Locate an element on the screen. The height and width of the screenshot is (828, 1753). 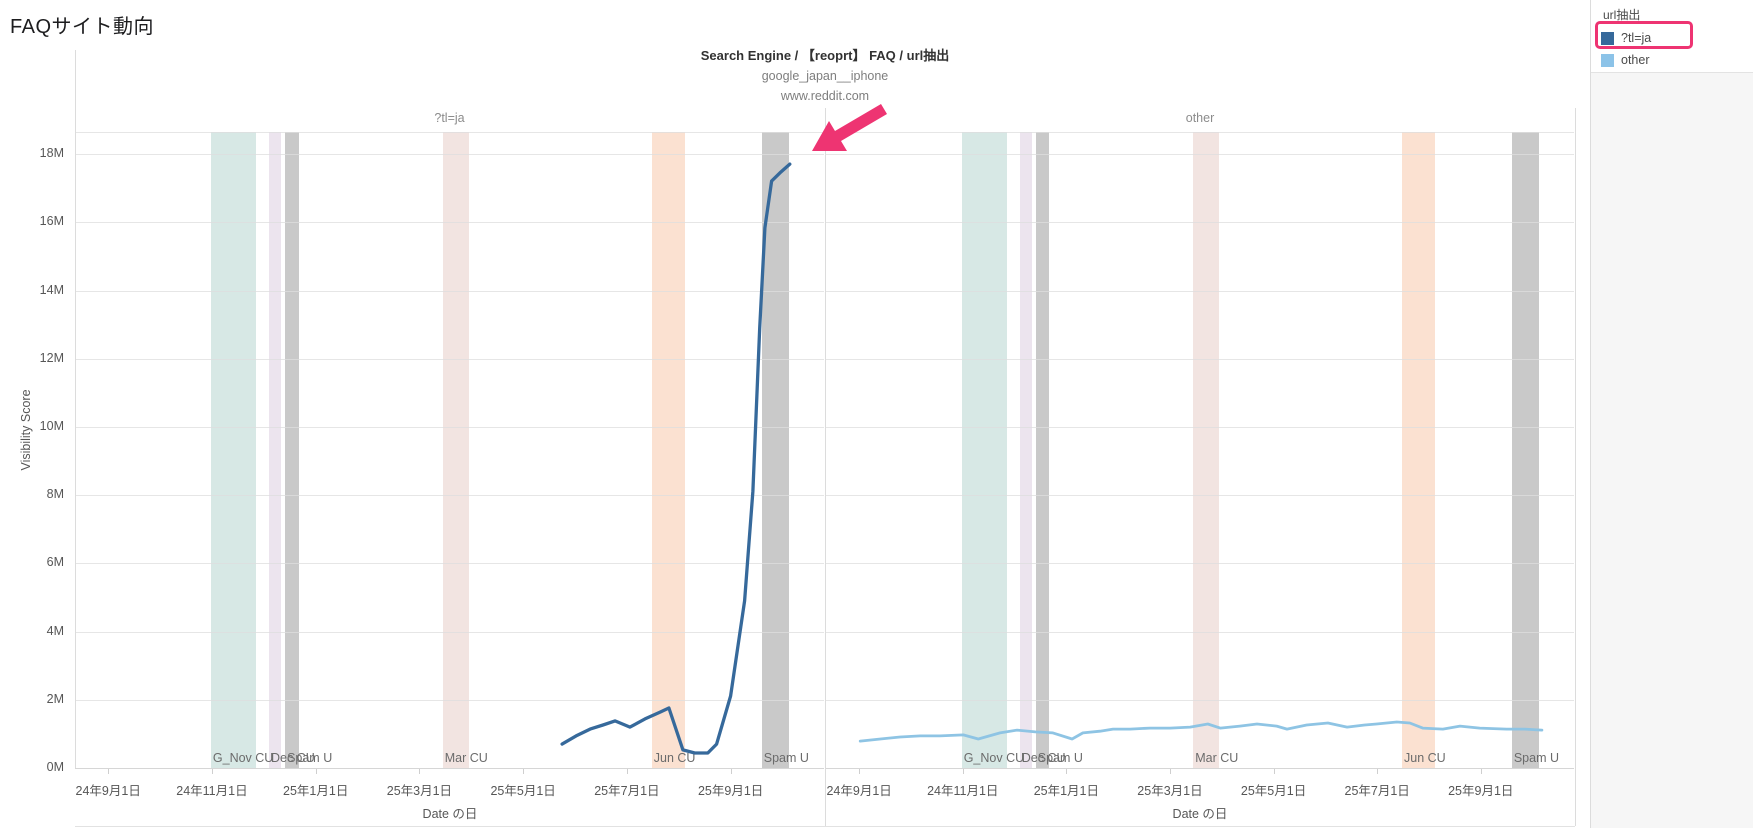
legend-panel: url抽出 ?tl=ja other is located at coordinates (1671, 414).